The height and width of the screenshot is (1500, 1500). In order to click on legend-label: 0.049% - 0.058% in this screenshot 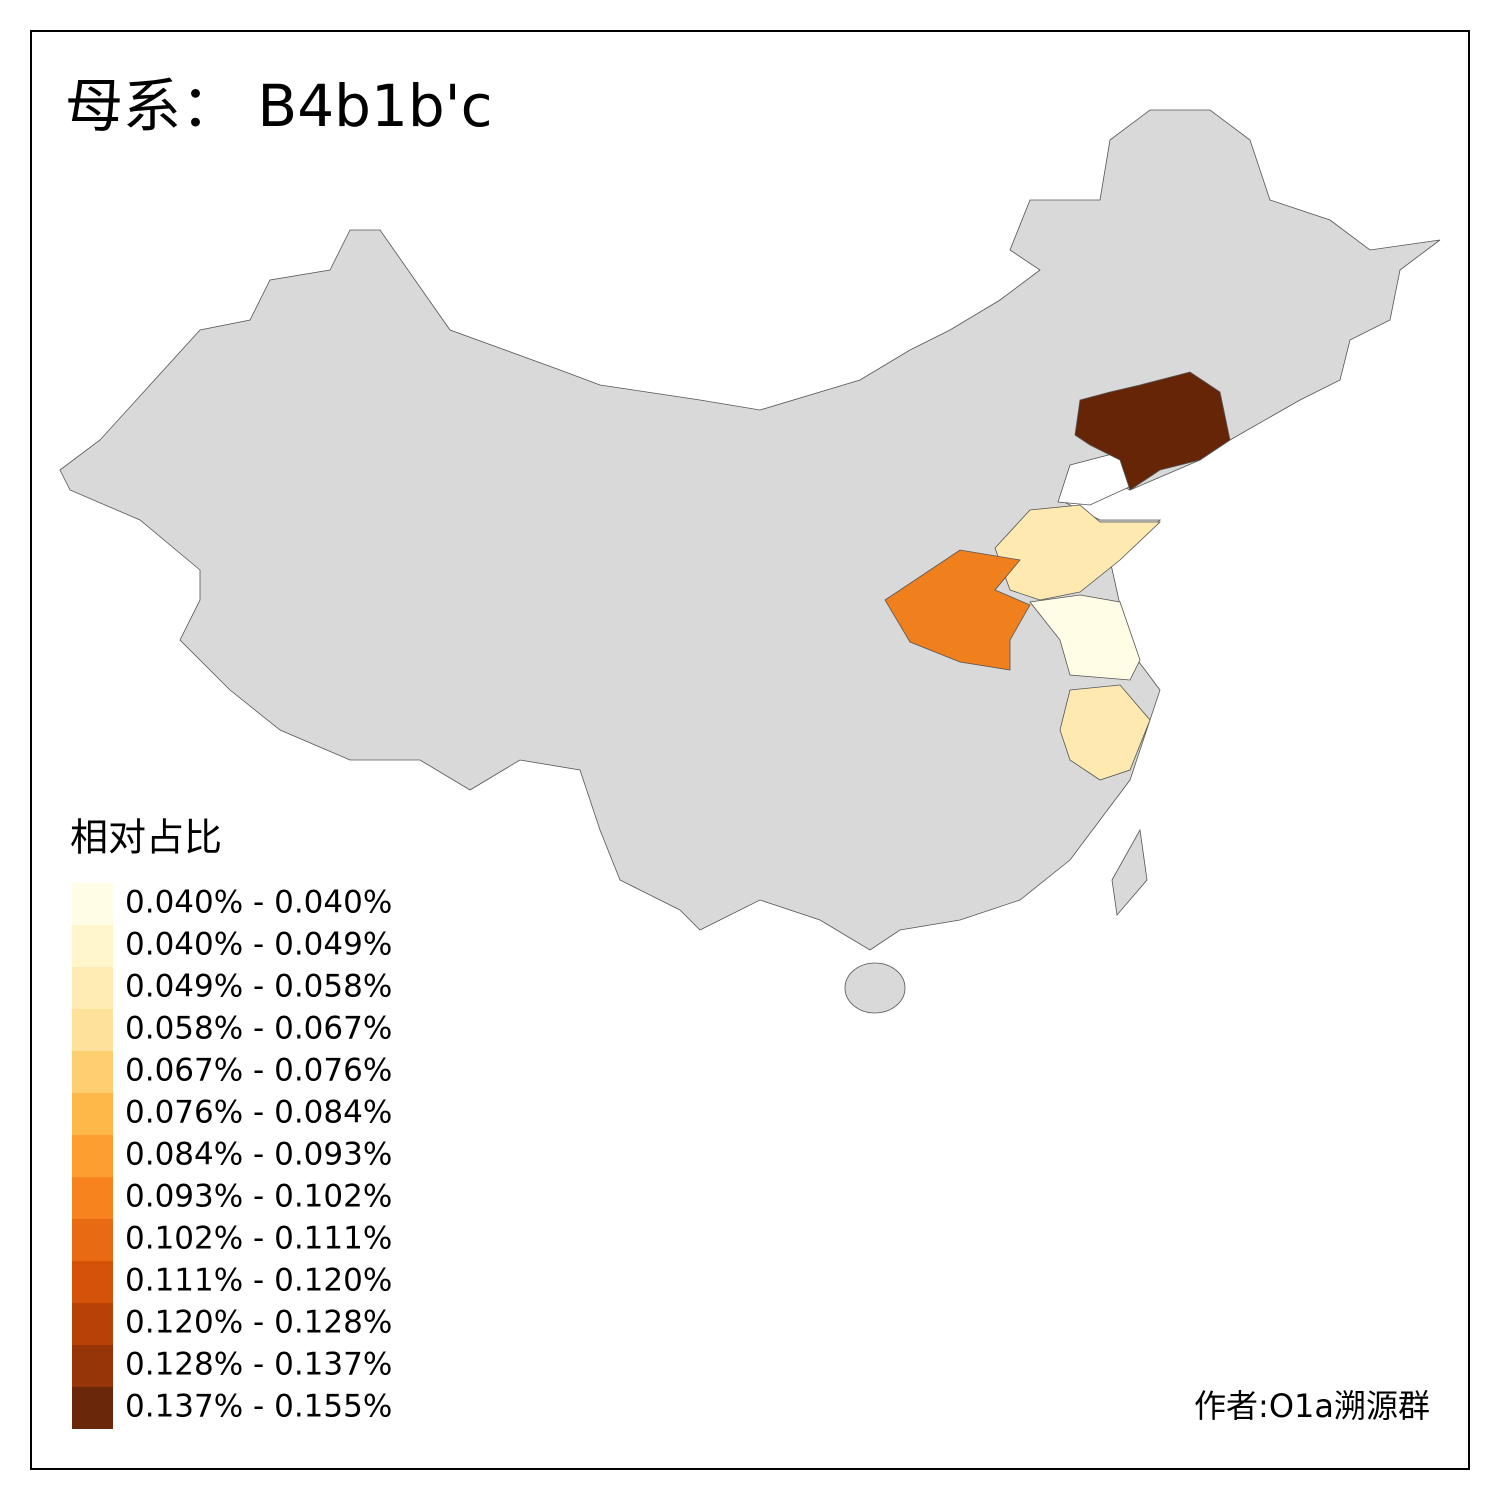, I will do `click(258, 987)`.